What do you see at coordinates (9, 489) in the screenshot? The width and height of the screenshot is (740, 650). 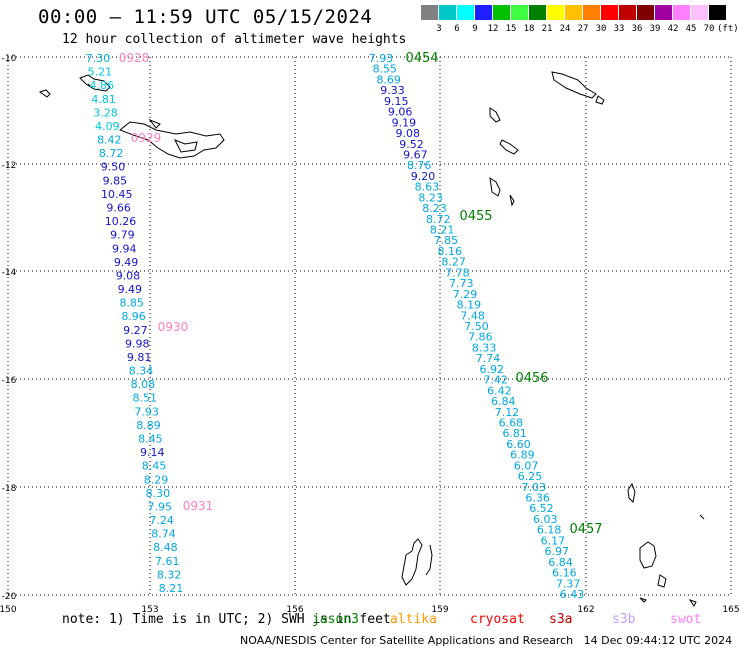 I see `lat-tick-label: -18` at bounding box center [9, 489].